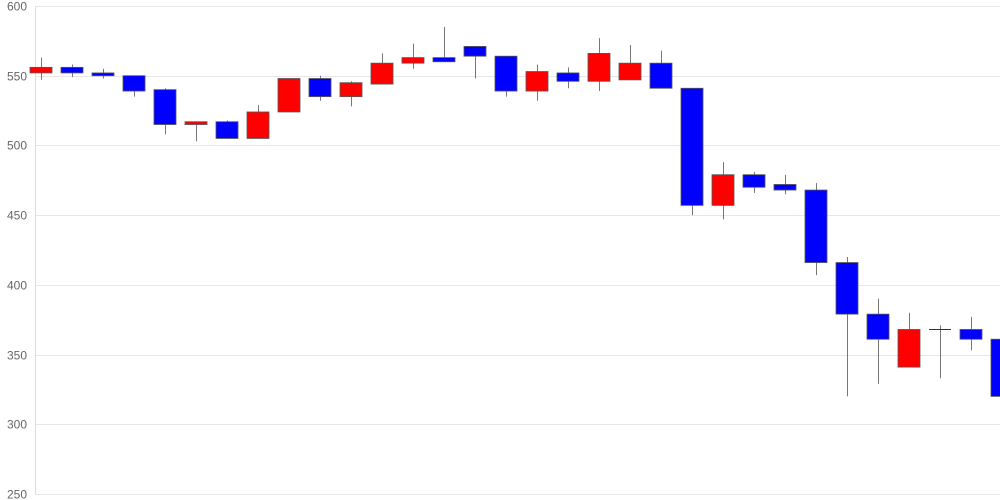 This screenshot has height=500, width=1000. What do you see at coordinates (21, 250) in the screenshot?
I see `y-axis: 250 300 350 400 450 500 550 600` at bounding box center [21, 250].